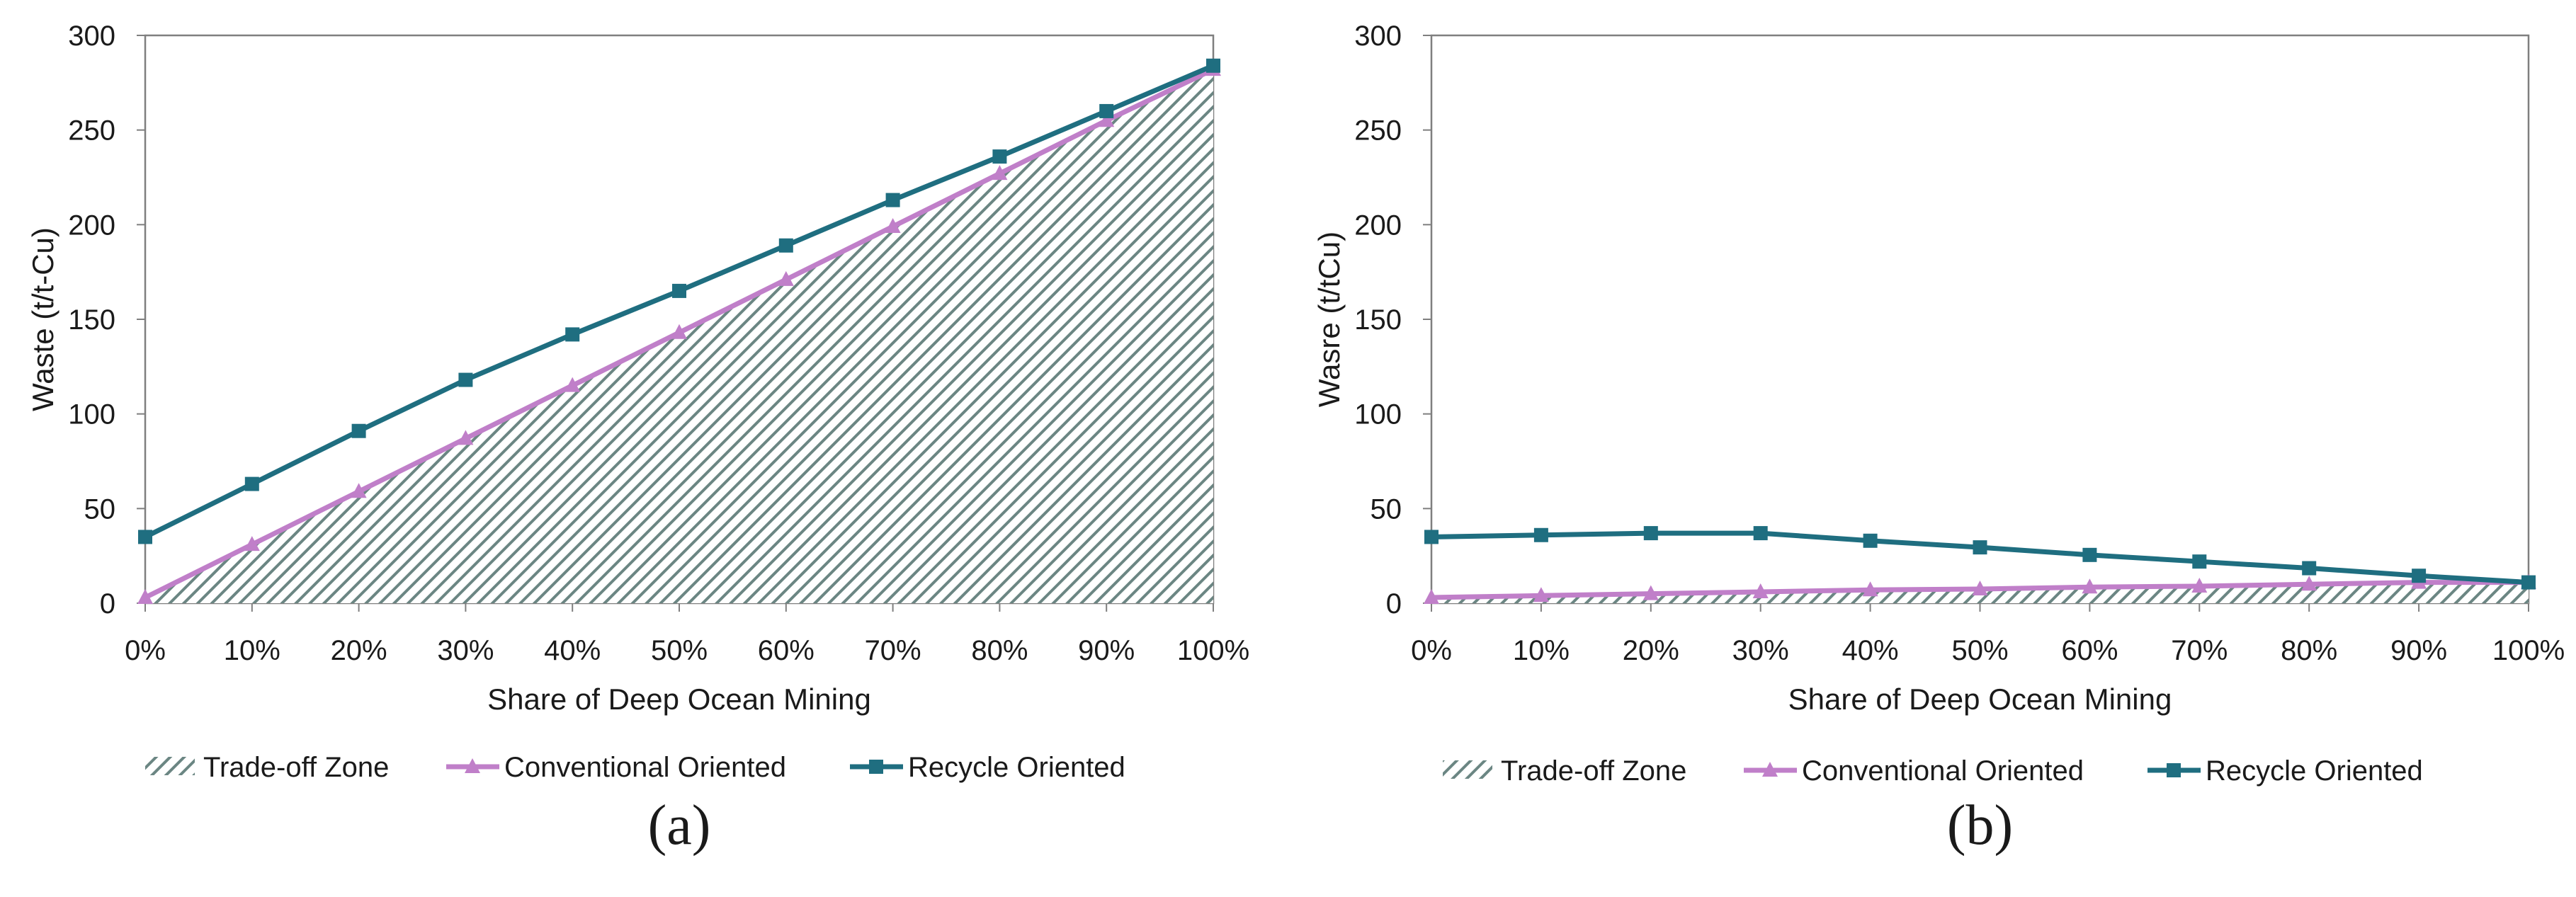 The height and width of the screenshot is (897, 2576). Describe the element at coordinates (1593, 771) in the screenshot. I see `legend-label: Trade-off Zone` at that location.